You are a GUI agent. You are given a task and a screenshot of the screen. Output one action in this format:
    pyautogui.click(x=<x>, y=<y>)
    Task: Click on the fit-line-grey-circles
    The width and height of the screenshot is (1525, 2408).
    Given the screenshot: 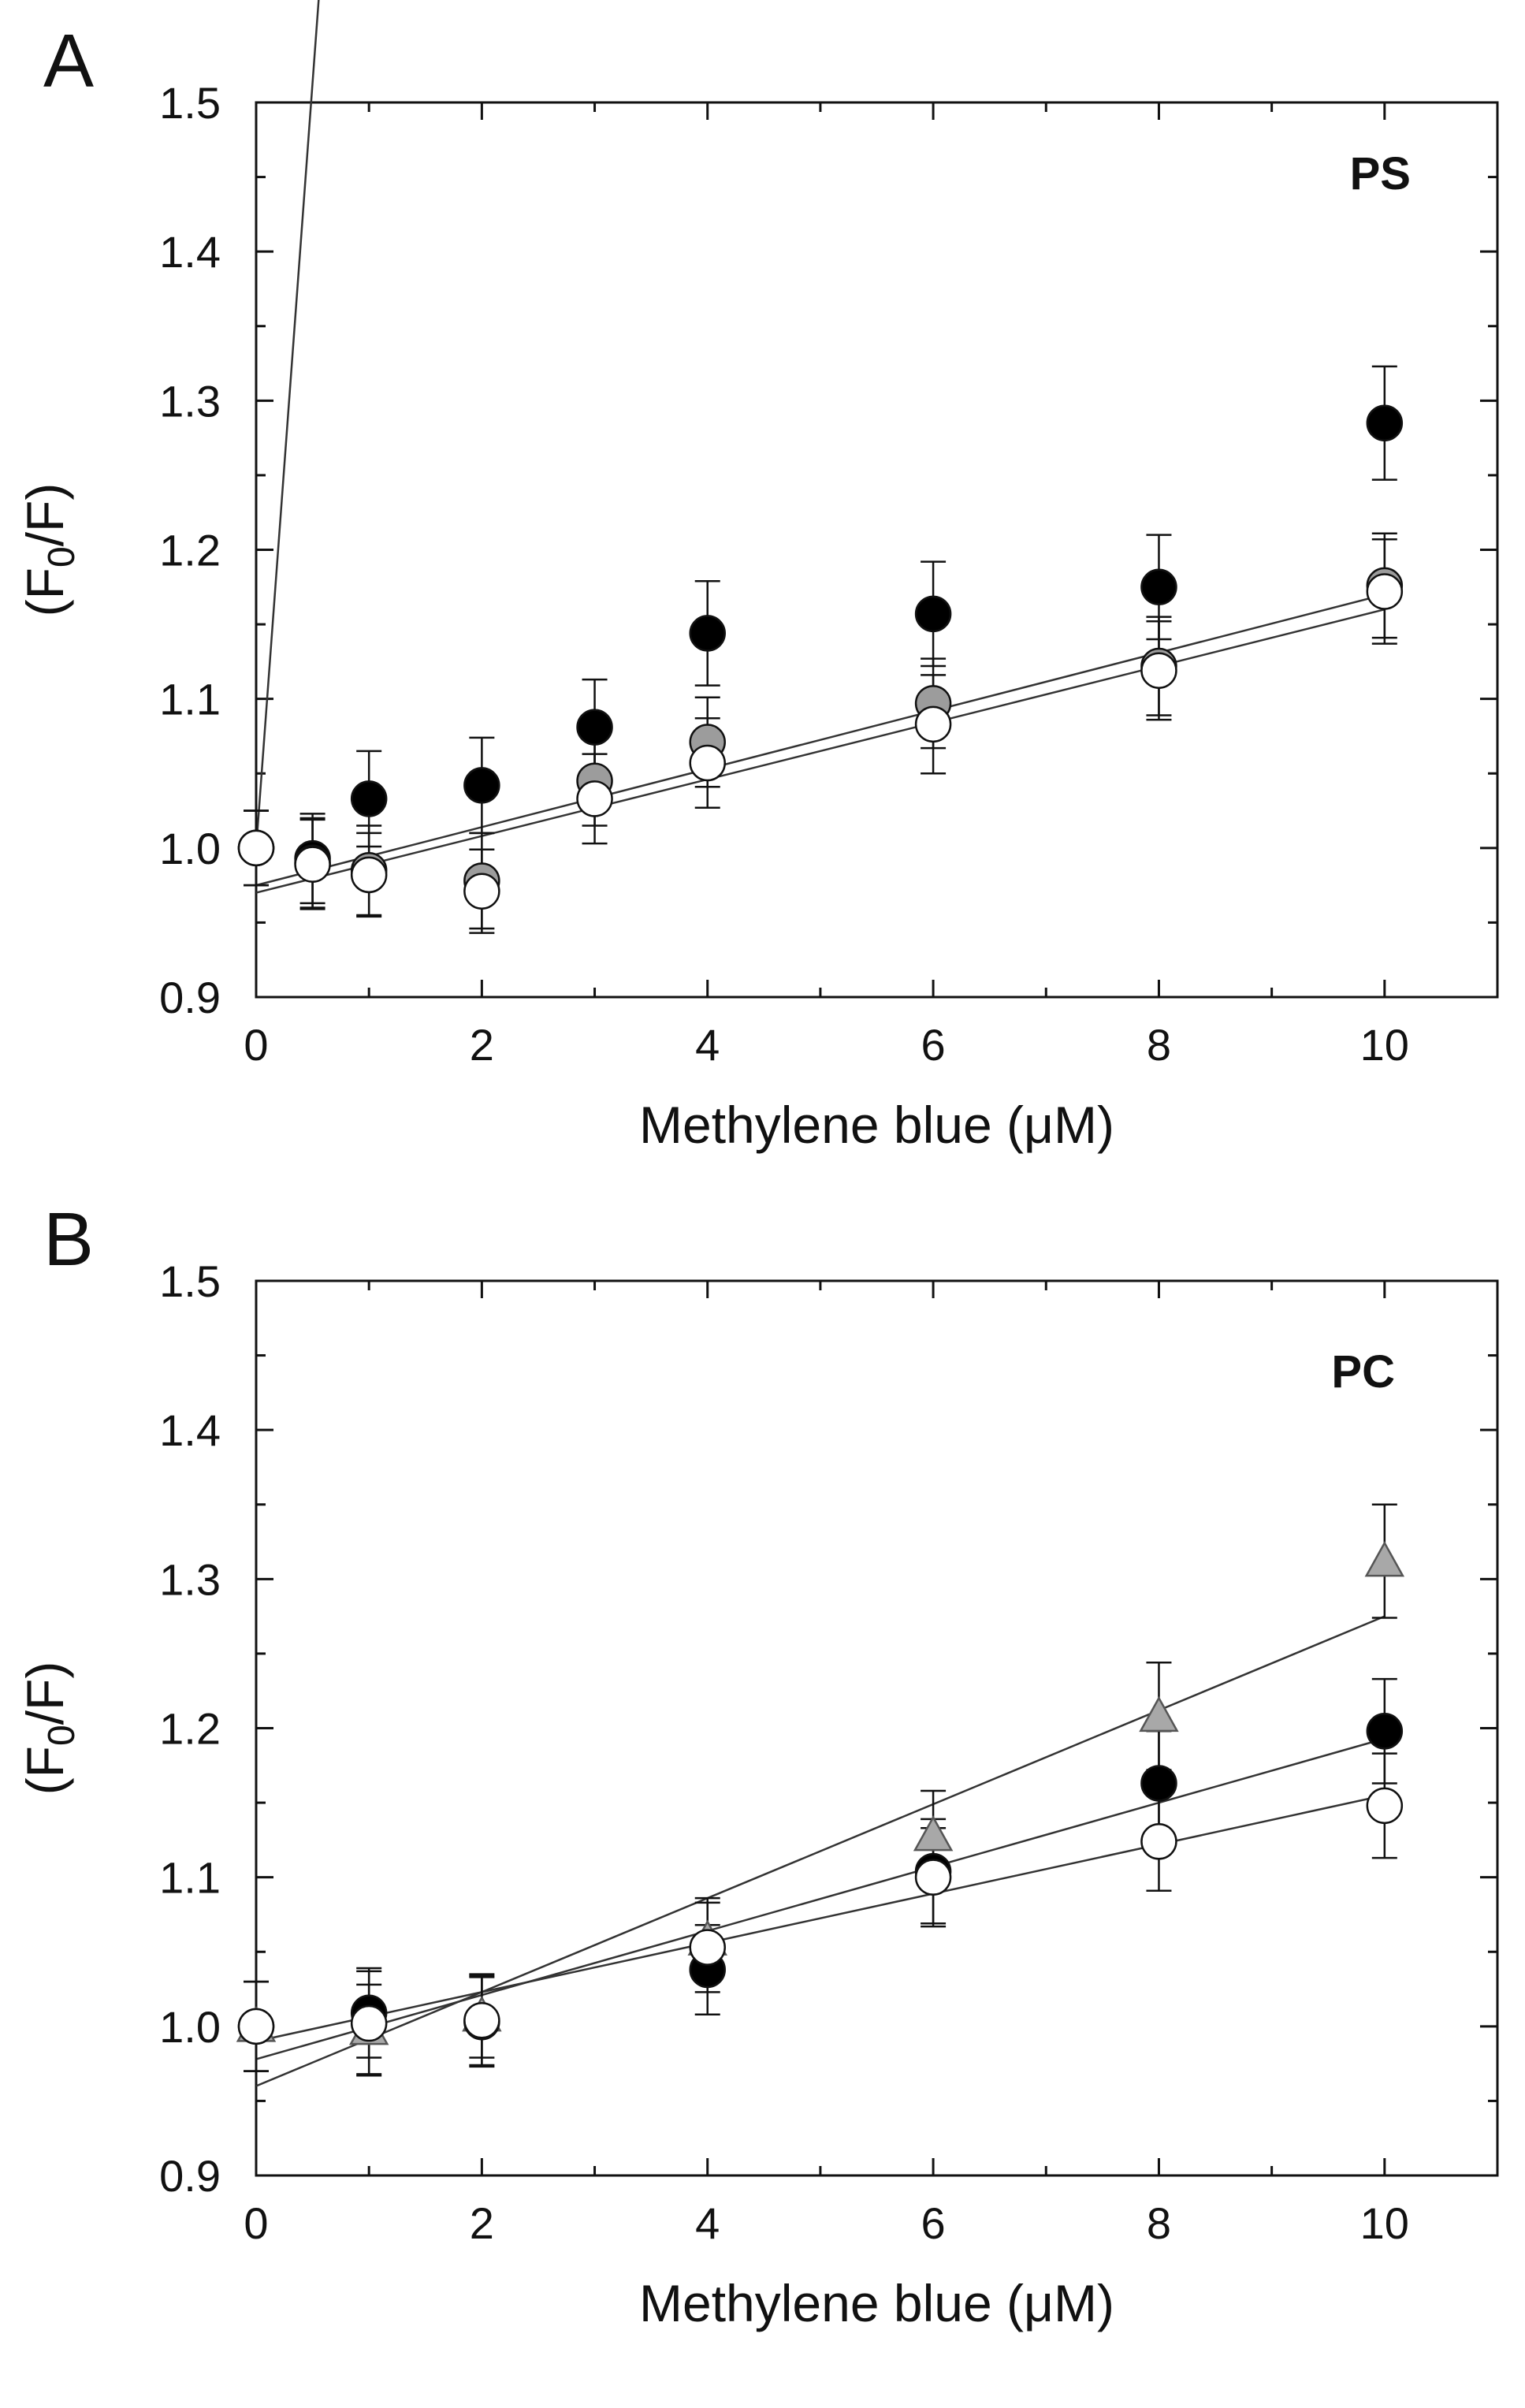 What is the action you would take?
    pyautogui.click(x=820, y=740)
    